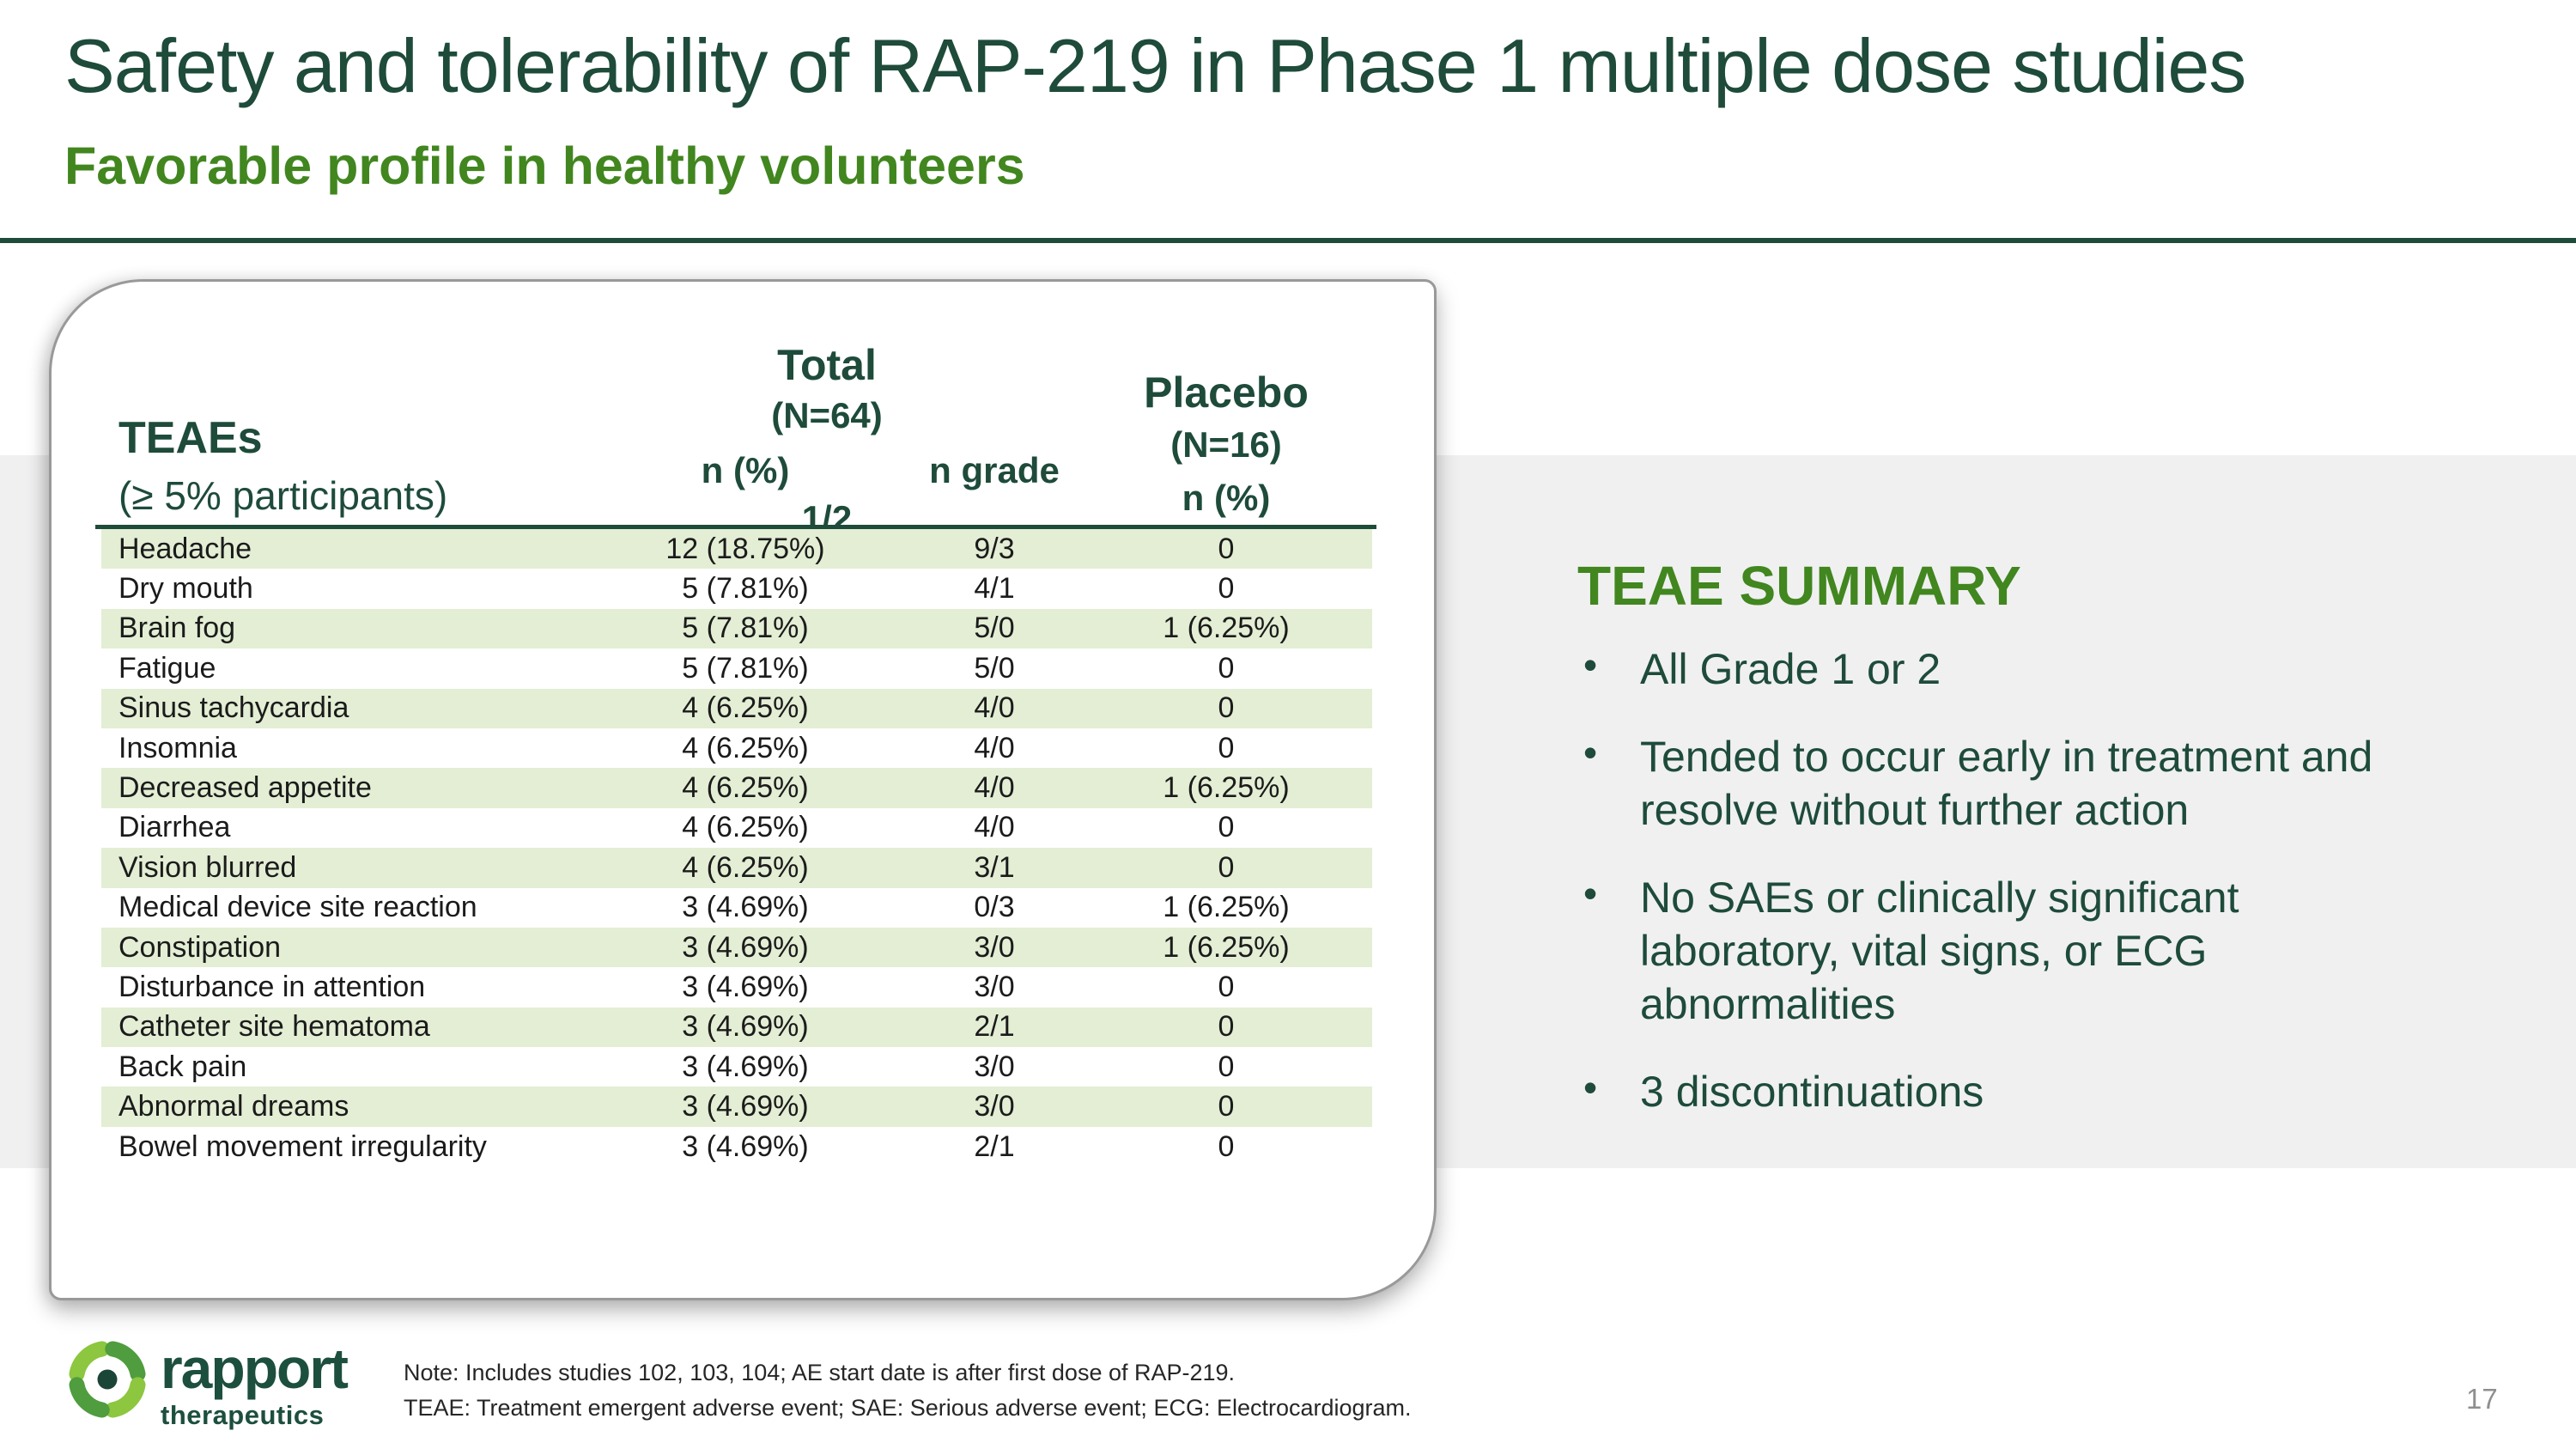 This screenshot has height=1449, width=2576. What do you see at coordinates (544, 166) in the screenshot?
I see `page-subtitle: Favorable profile in healthy volunteers` at bounding box center [544, 166].